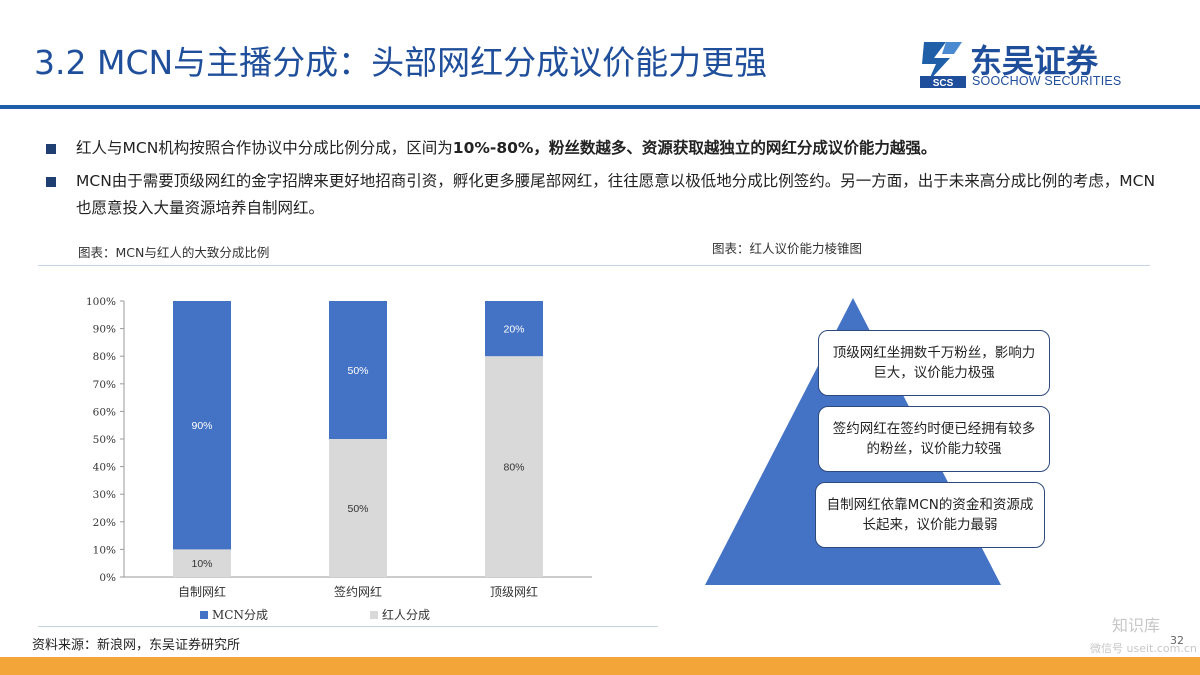 This screenshot has height=675, width=1200. I want to click on y-tick-label: 100%, so click(101, 302).